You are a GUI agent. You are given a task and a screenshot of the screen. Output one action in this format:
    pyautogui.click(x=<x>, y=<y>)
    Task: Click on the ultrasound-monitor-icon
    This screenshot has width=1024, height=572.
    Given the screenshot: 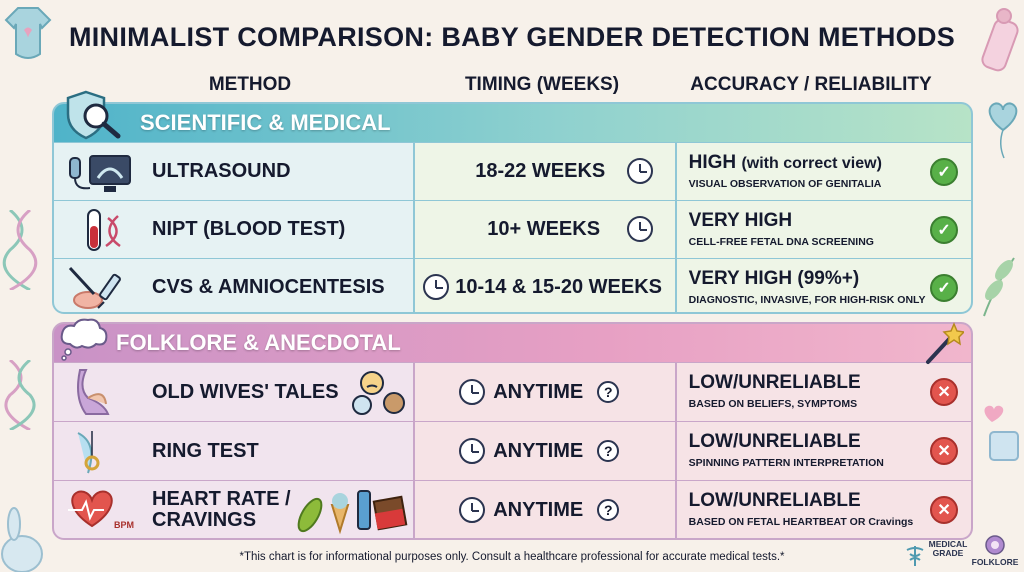 What is the action you would take?
    pyautogui.click(x=100, y=173)
    